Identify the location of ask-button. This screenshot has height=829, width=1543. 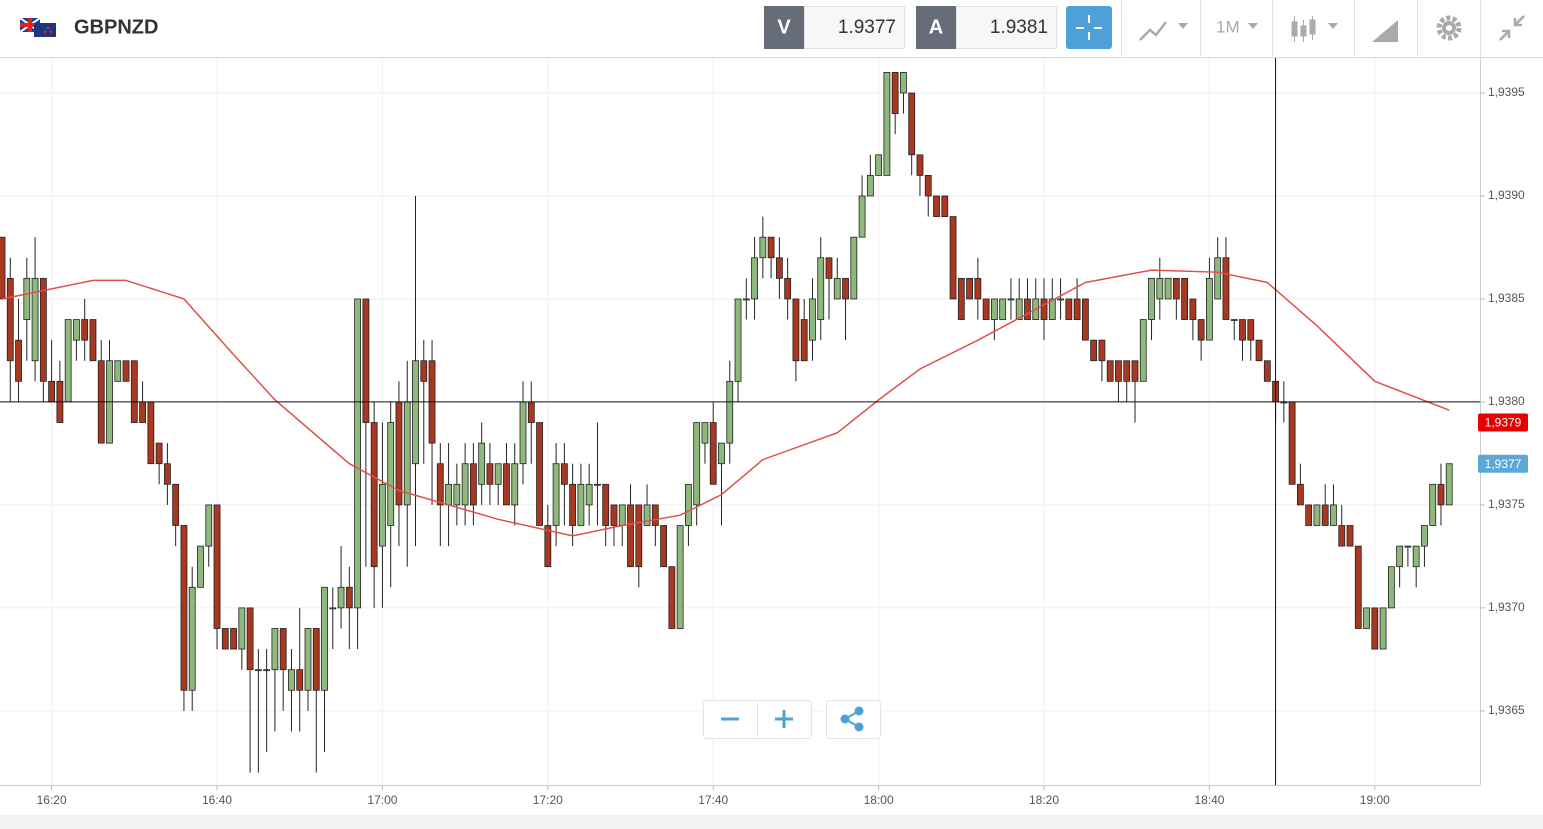
(936, 27).